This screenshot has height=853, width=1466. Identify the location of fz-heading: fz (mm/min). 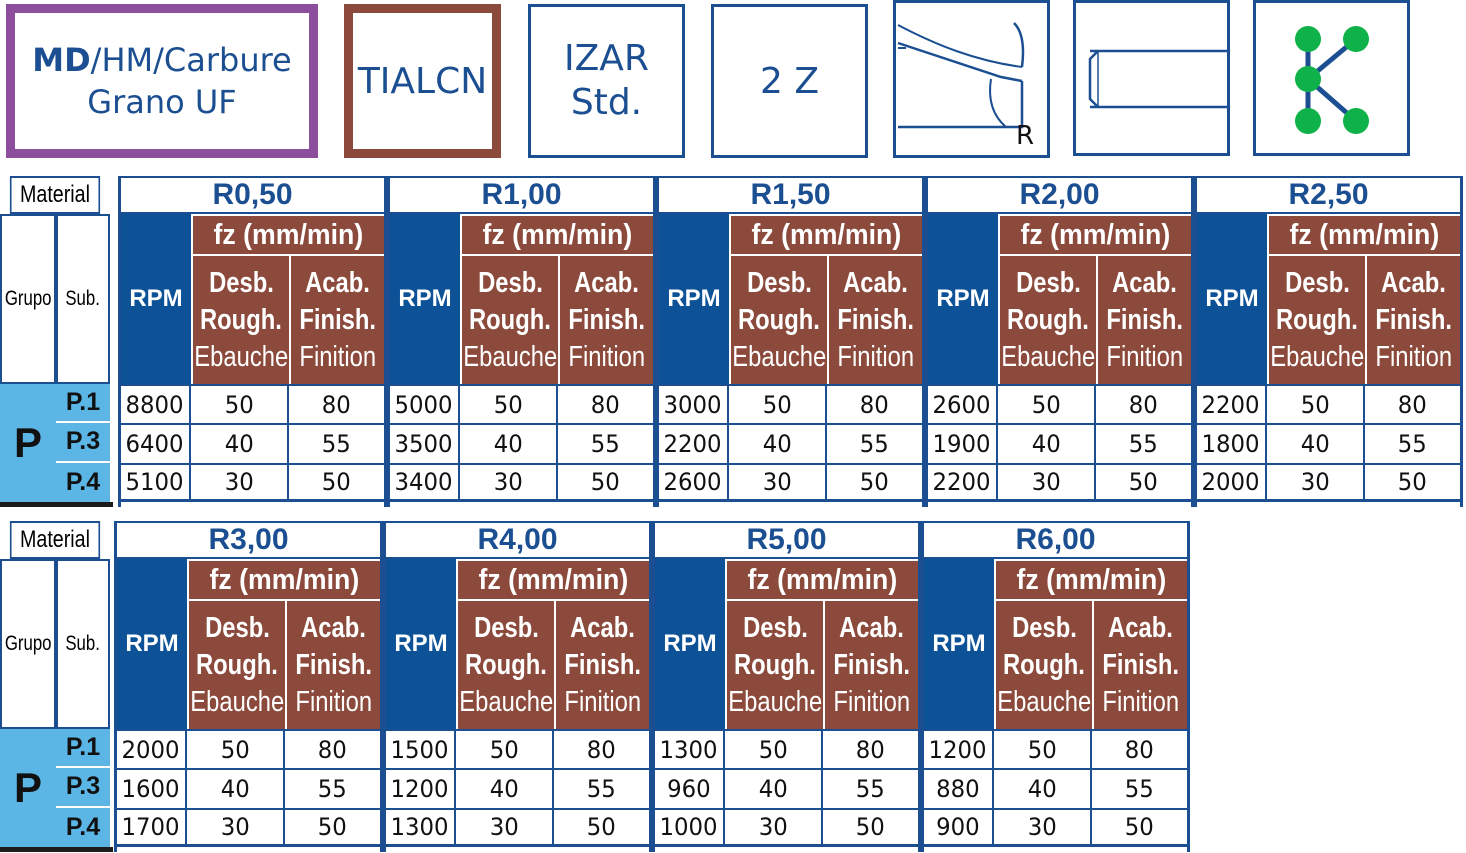
(826, 235).